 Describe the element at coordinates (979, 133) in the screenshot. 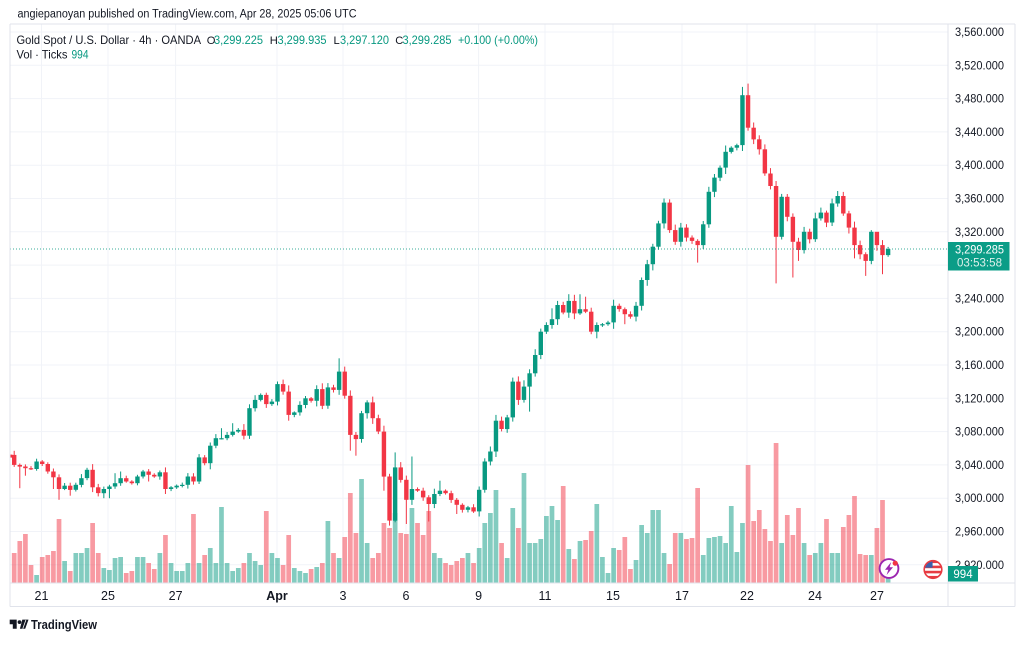

I see `svg-text: 3,440.000` at that location.